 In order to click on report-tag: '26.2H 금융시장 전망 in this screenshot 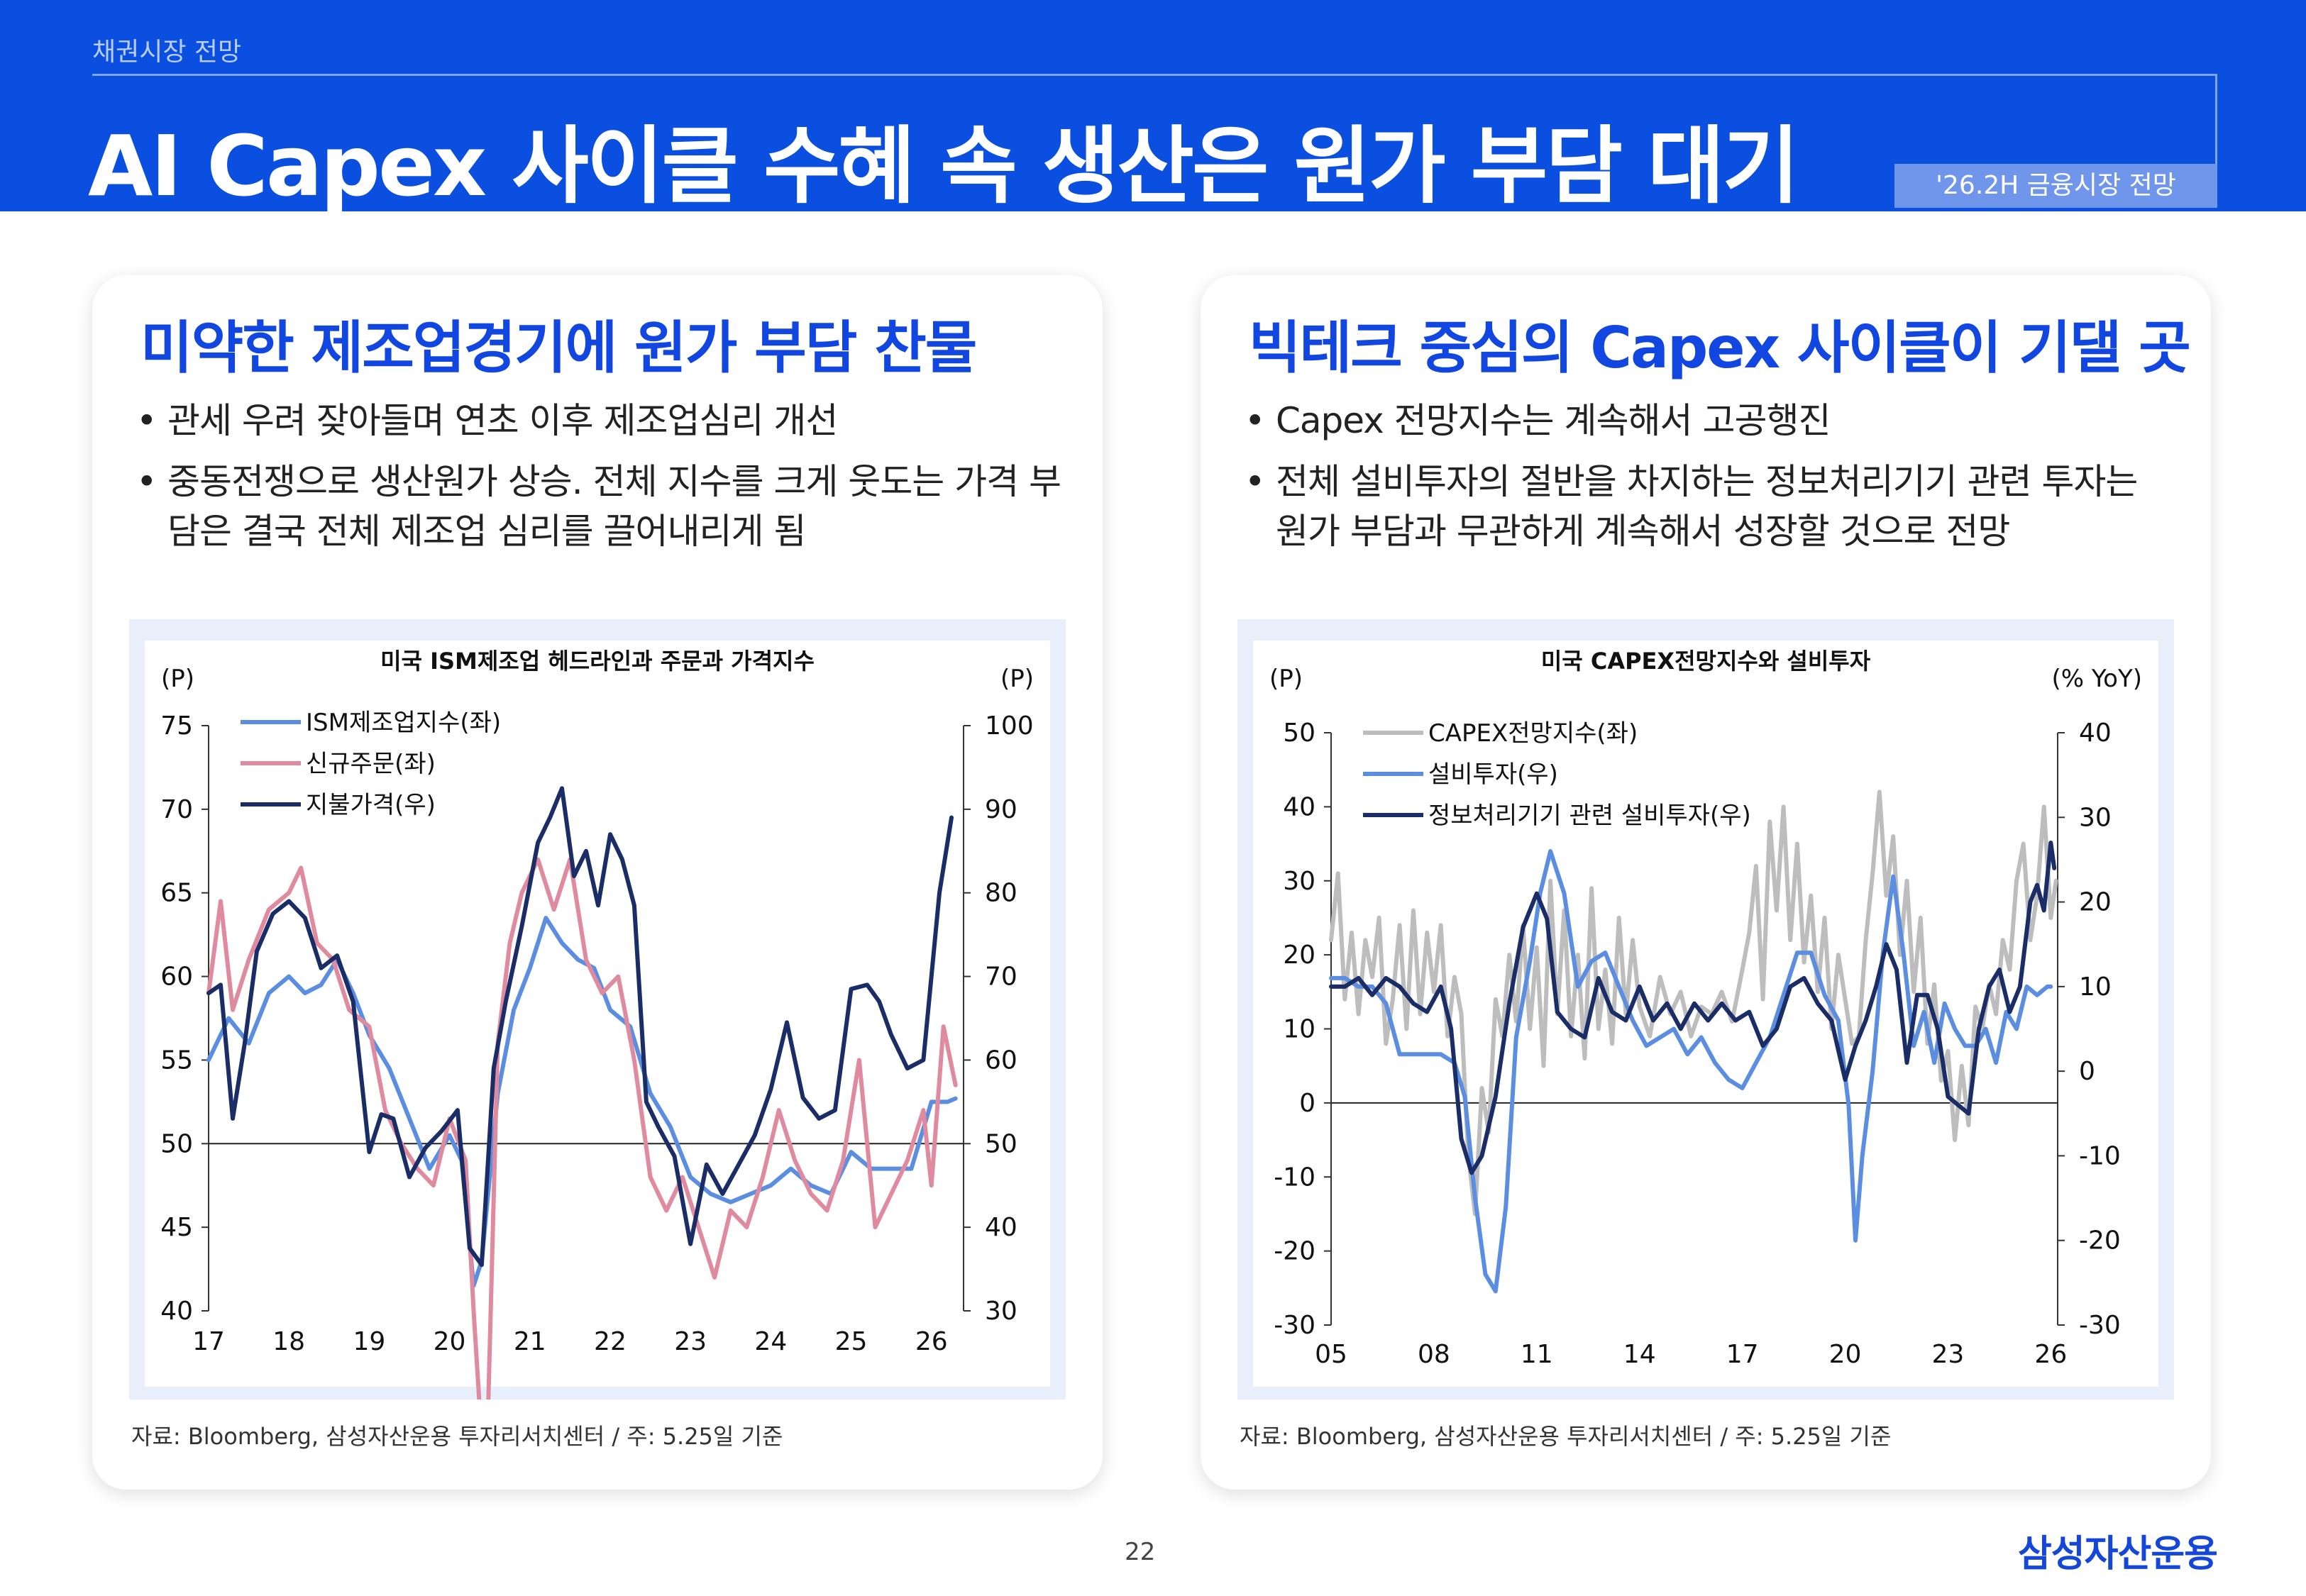, I will do `click(2055, 186)`.